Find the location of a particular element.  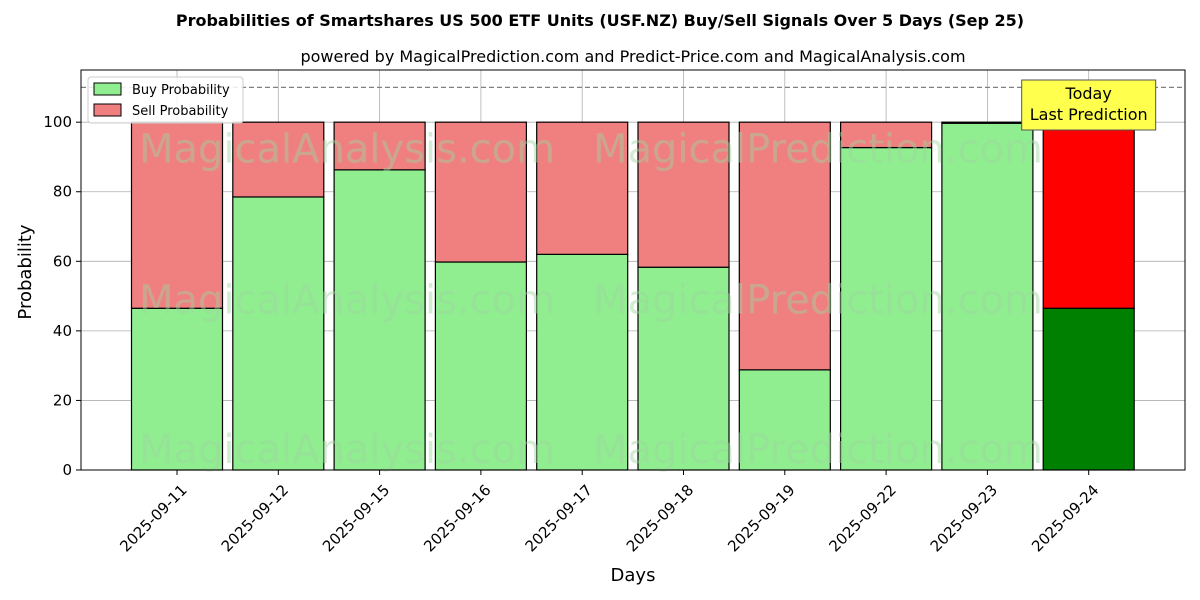

legend-box is located at coordinates (165, 100).